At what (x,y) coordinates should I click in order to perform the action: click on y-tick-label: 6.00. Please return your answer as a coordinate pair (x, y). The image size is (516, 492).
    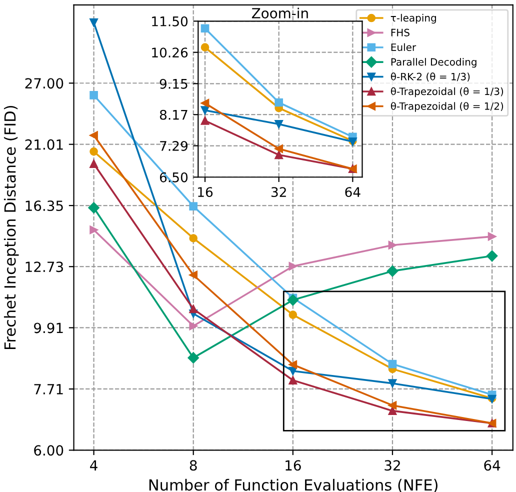
    Looking at the image, I should click on (49, 450).